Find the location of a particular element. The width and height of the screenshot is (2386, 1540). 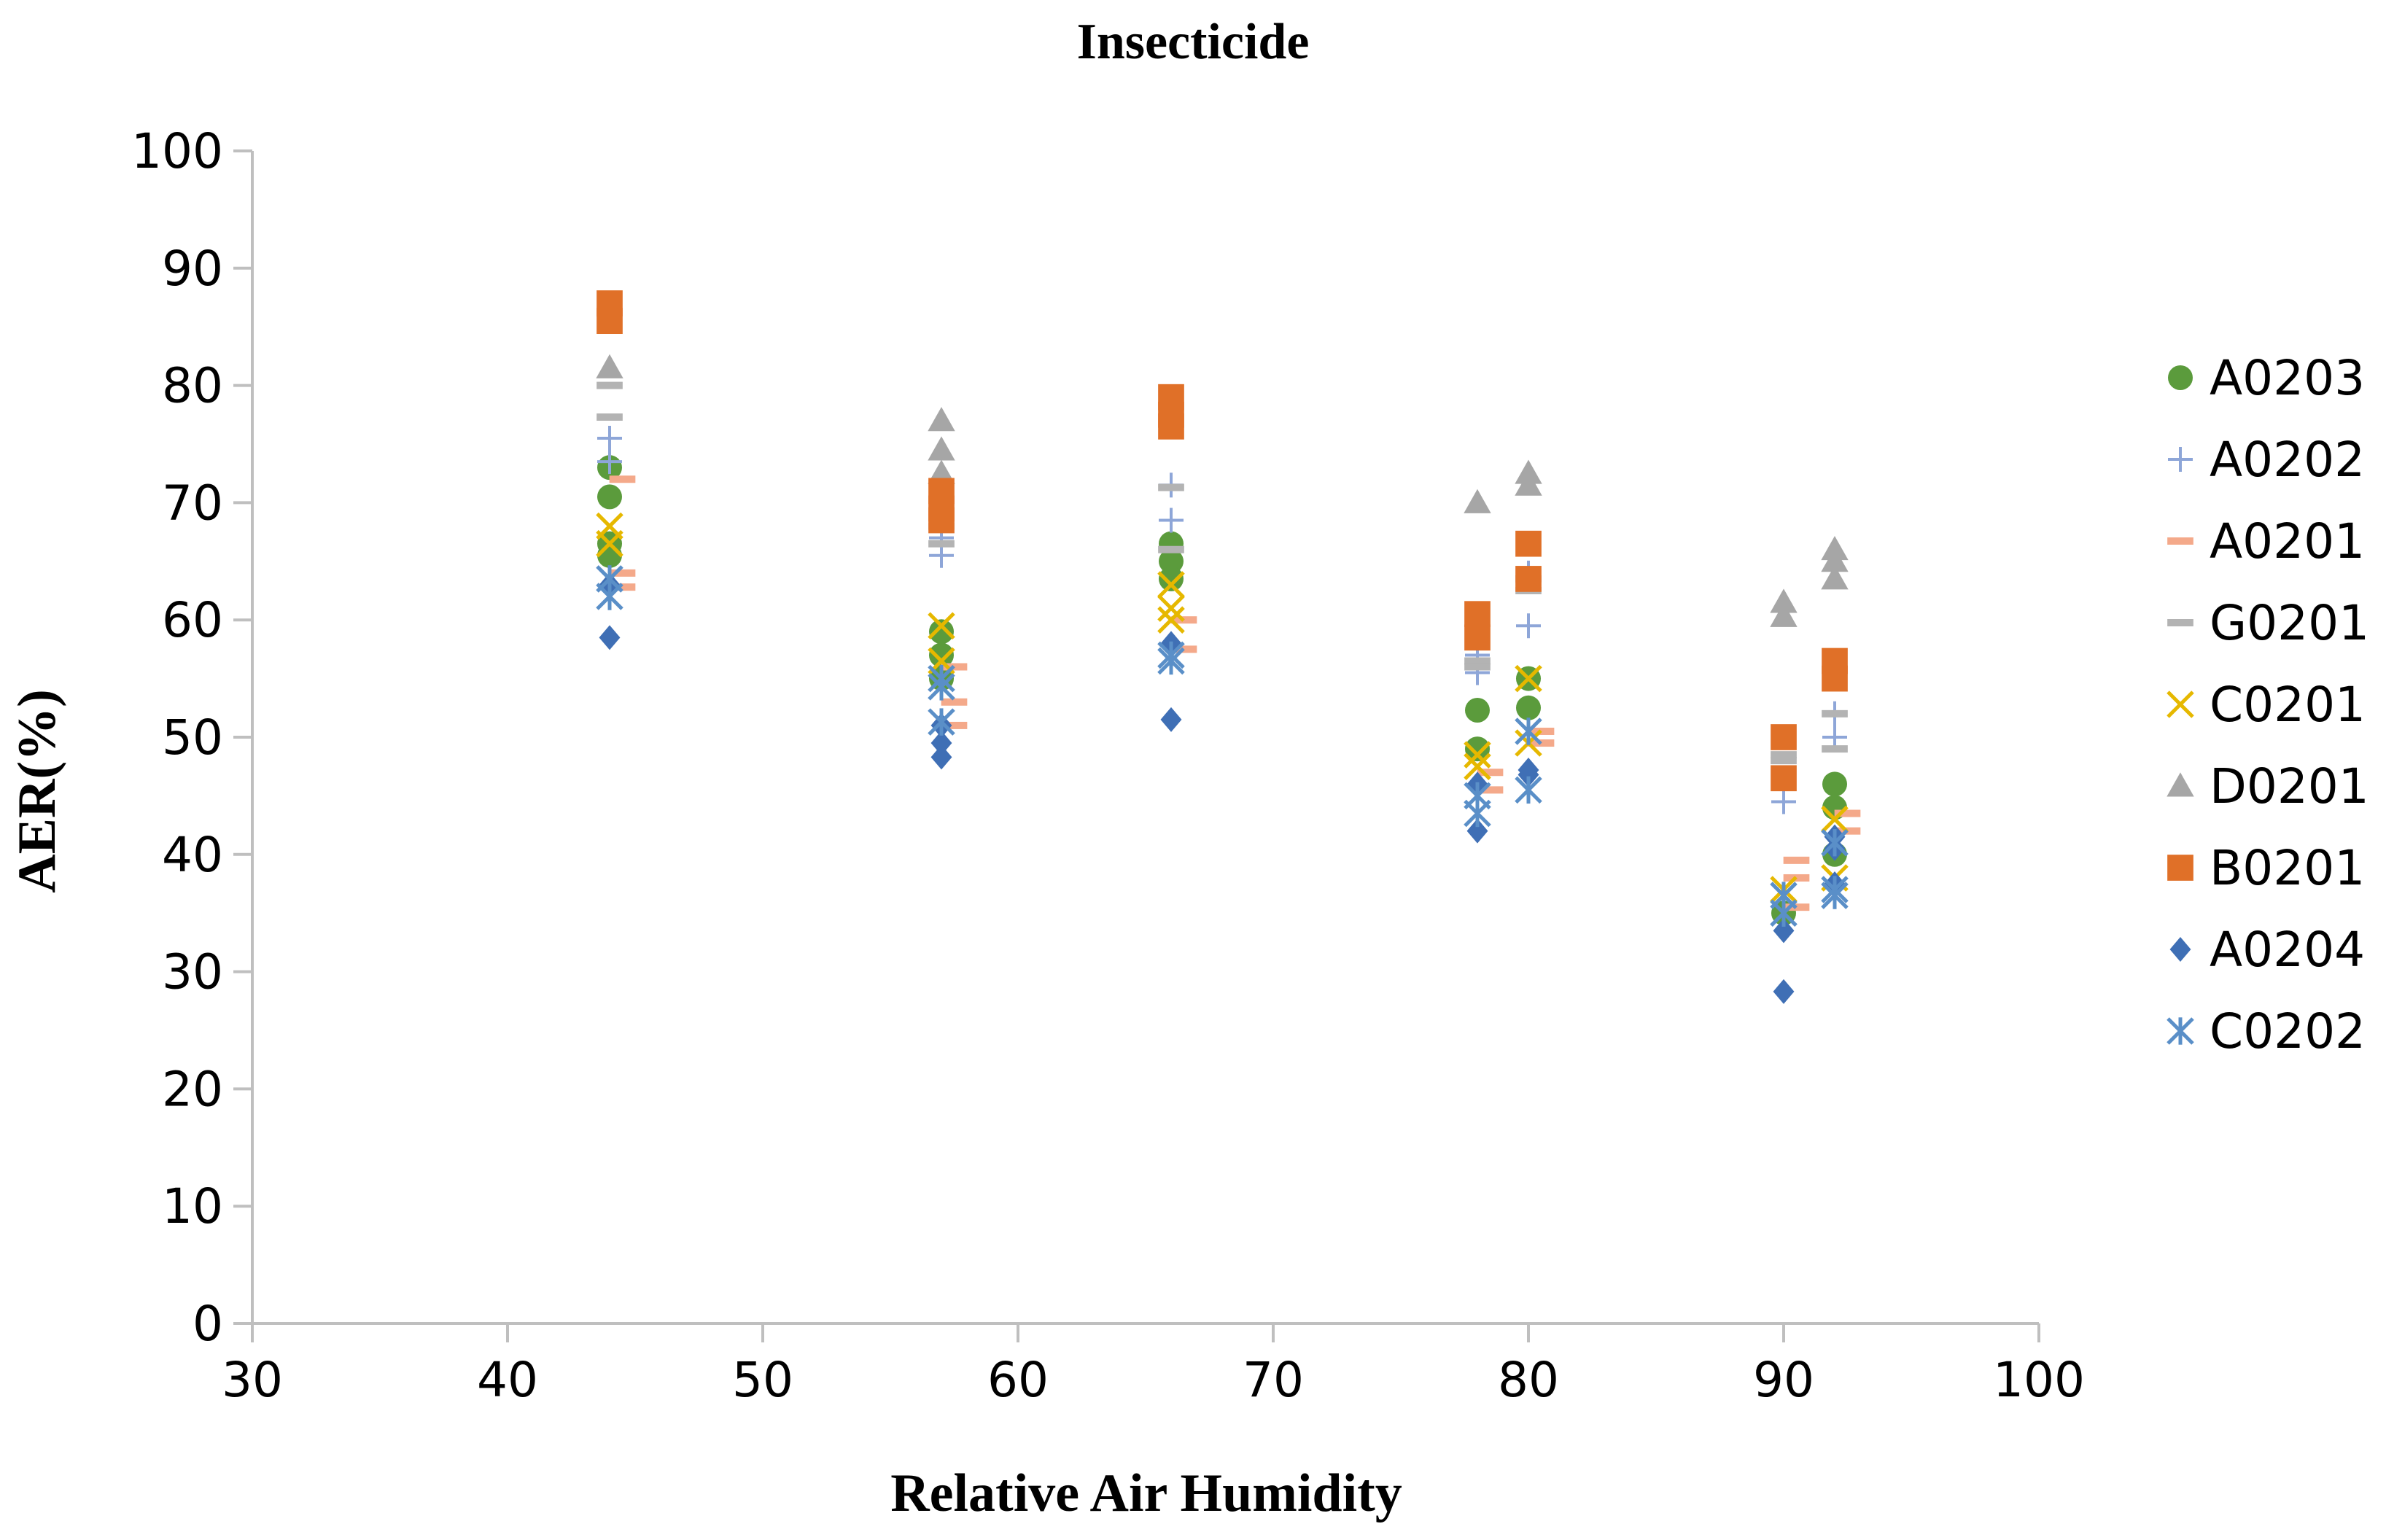

x-tick-label: 90 is located at coordinates (1783, 1380).